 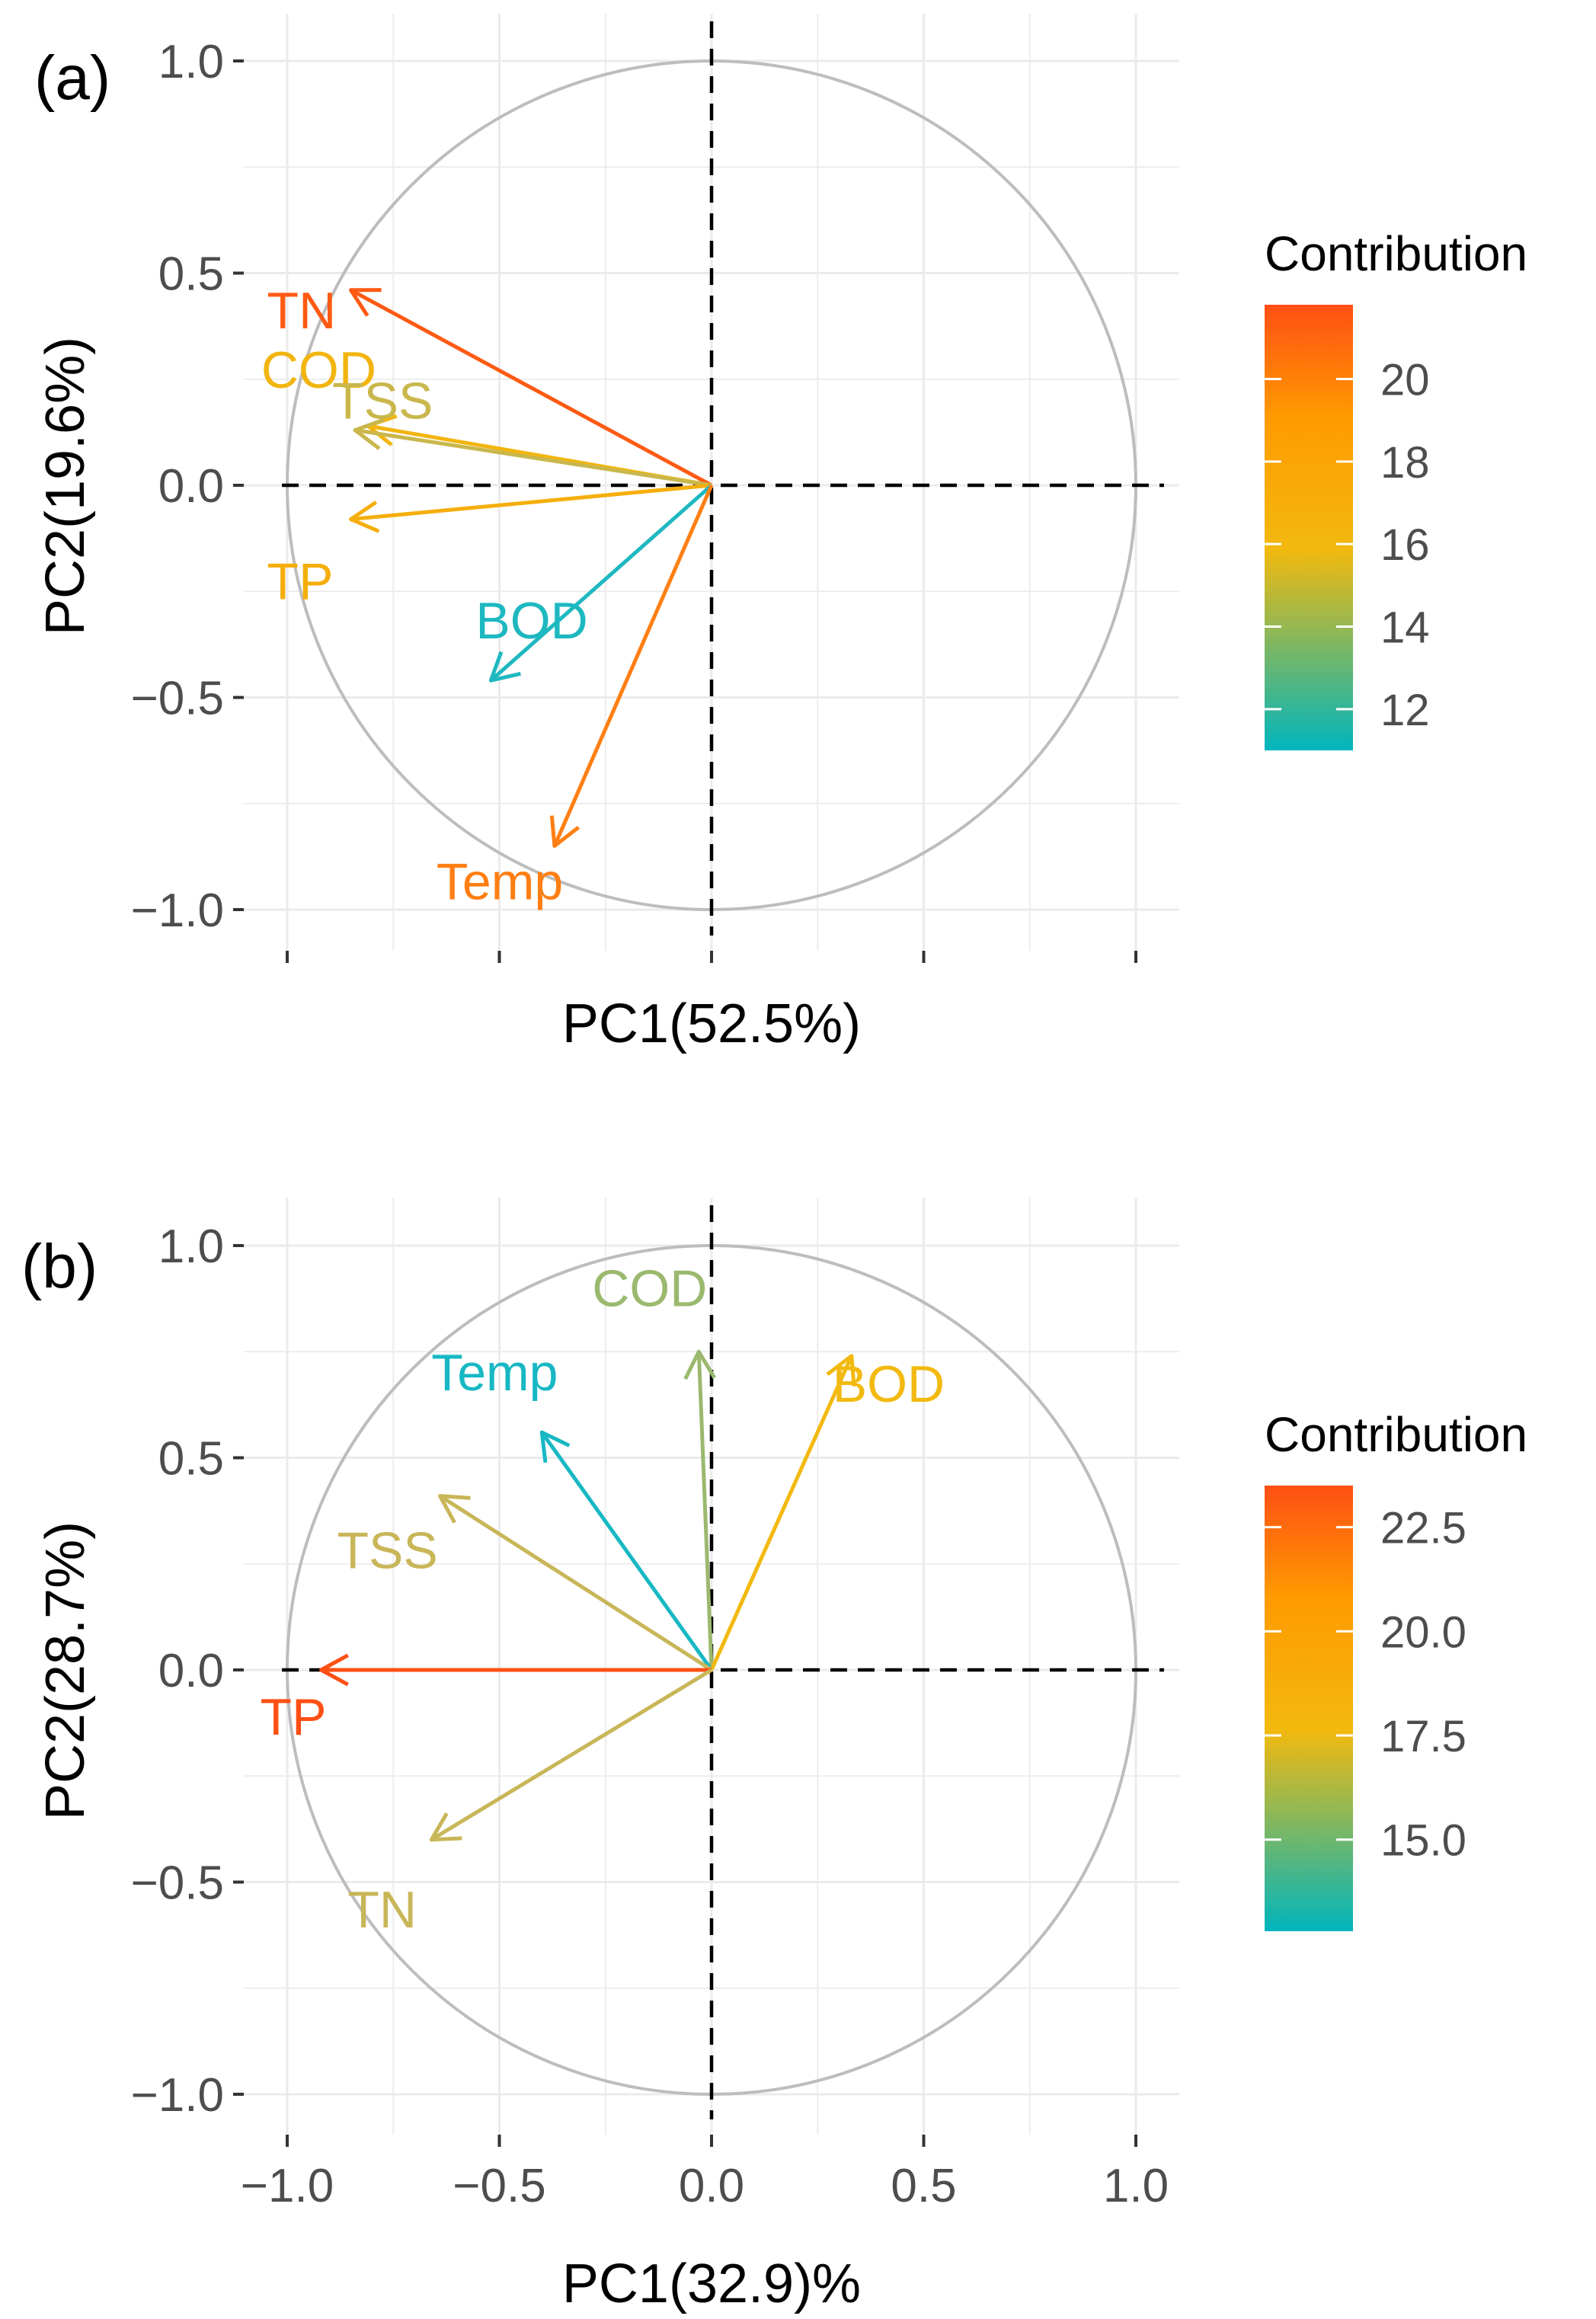 I want to click on arrows-panel-b: COD Temp BOD TSS TP TN, so click(x=603, y=1599).